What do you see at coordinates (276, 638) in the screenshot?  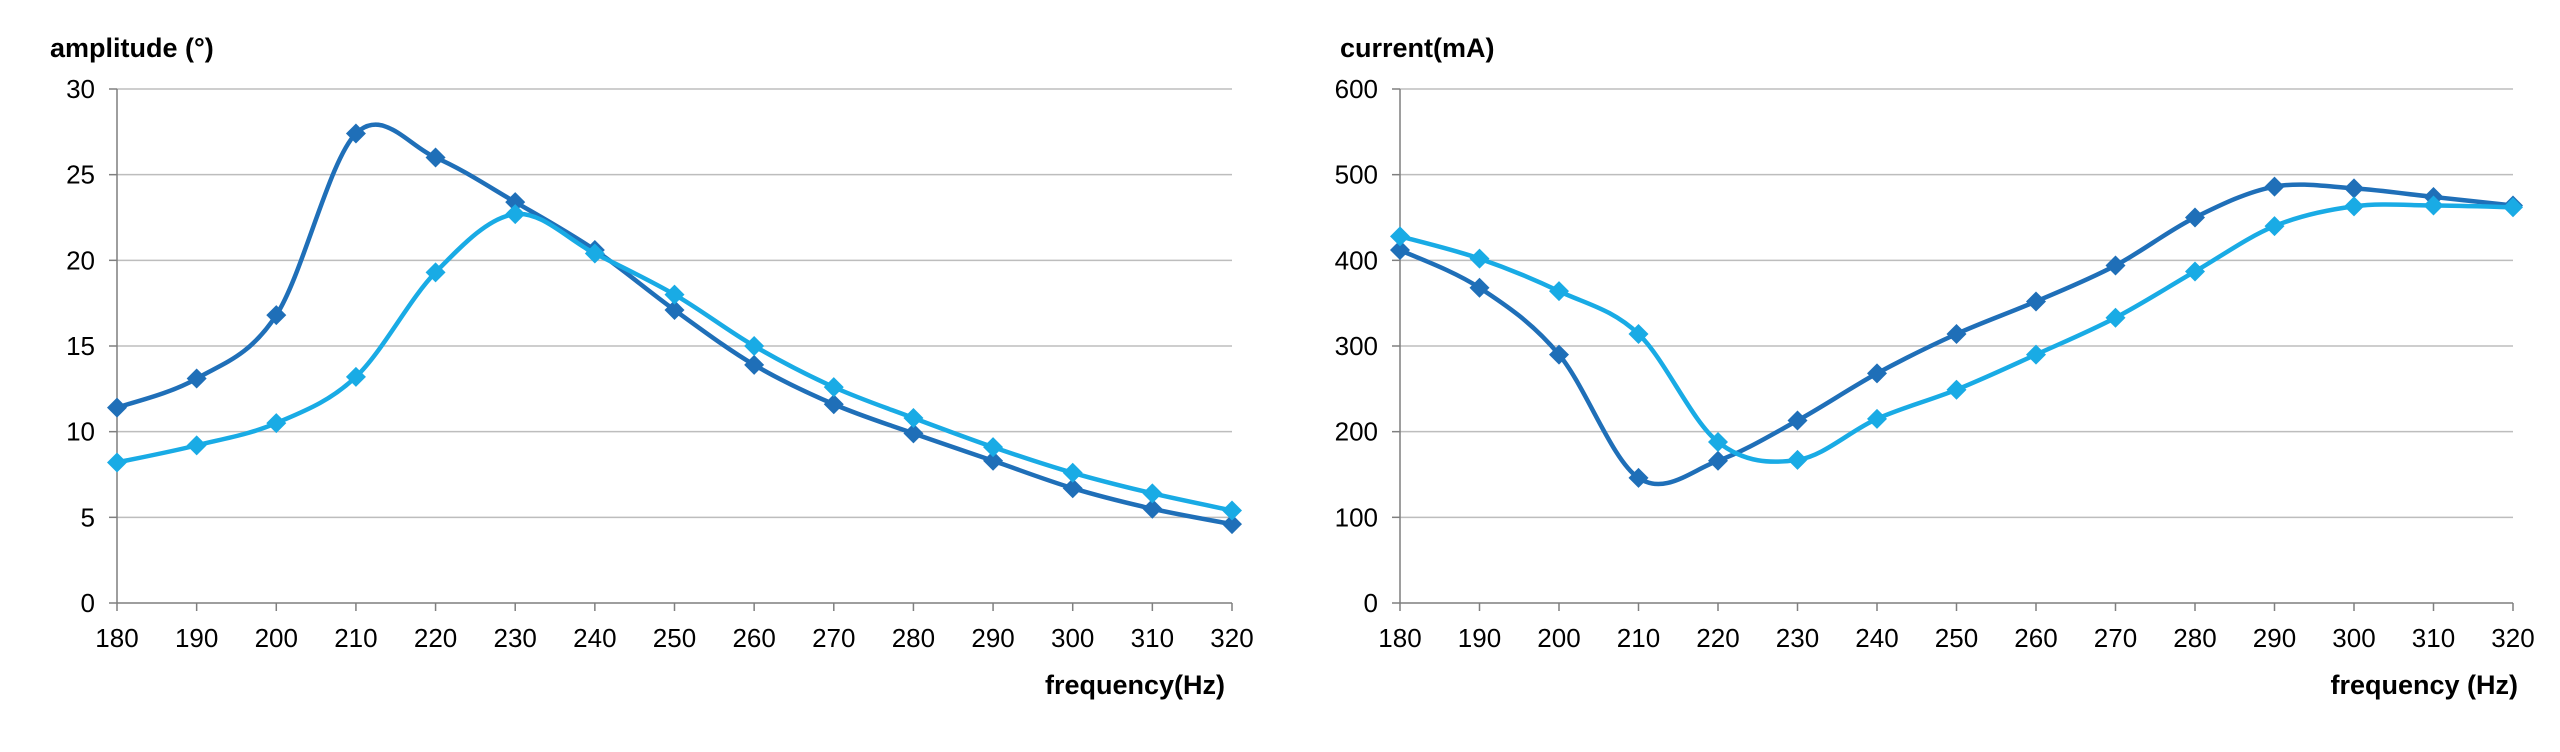 I see `x-tick-label: 200` at bounding box center [276, 638].